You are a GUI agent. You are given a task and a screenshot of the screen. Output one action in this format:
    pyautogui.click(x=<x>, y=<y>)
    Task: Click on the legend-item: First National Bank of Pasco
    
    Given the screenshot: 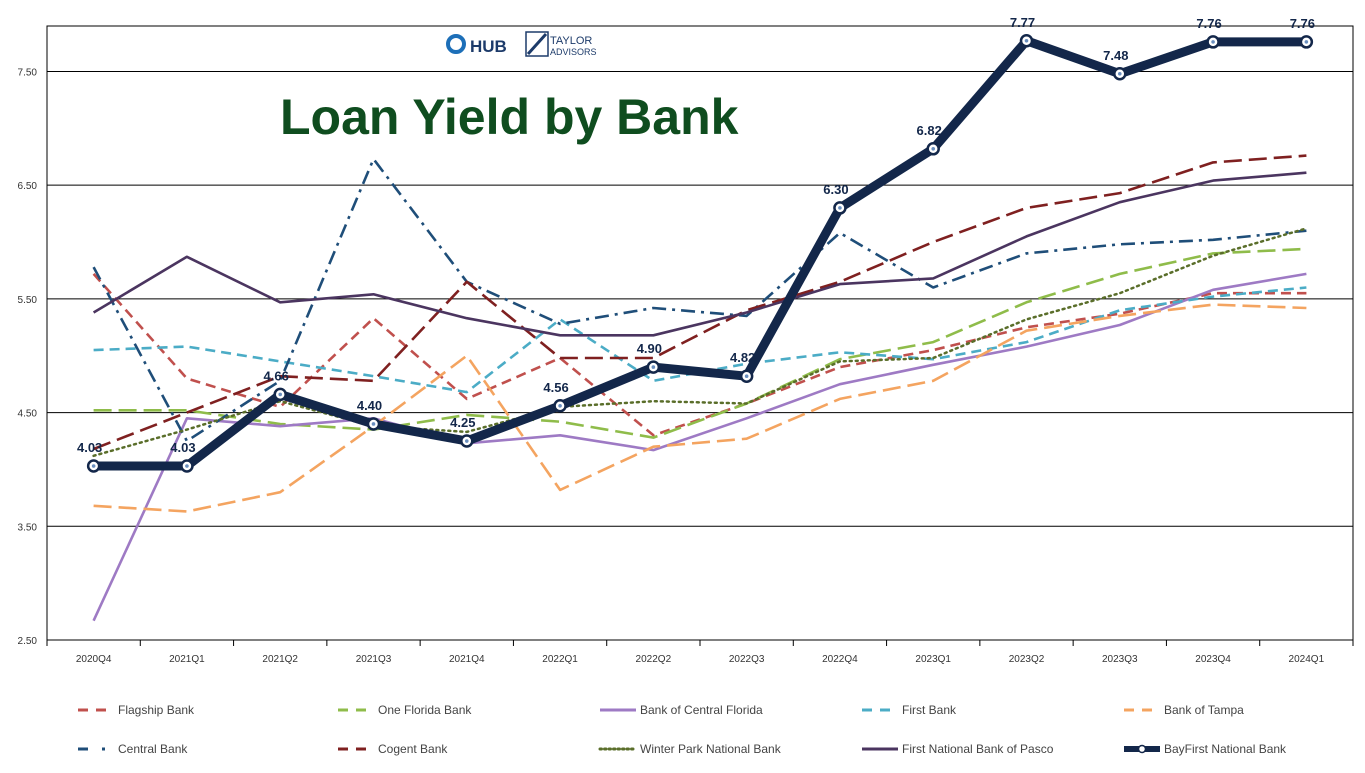 What is the action you would take?
    pyautogui.click(x=958, y=749)
    